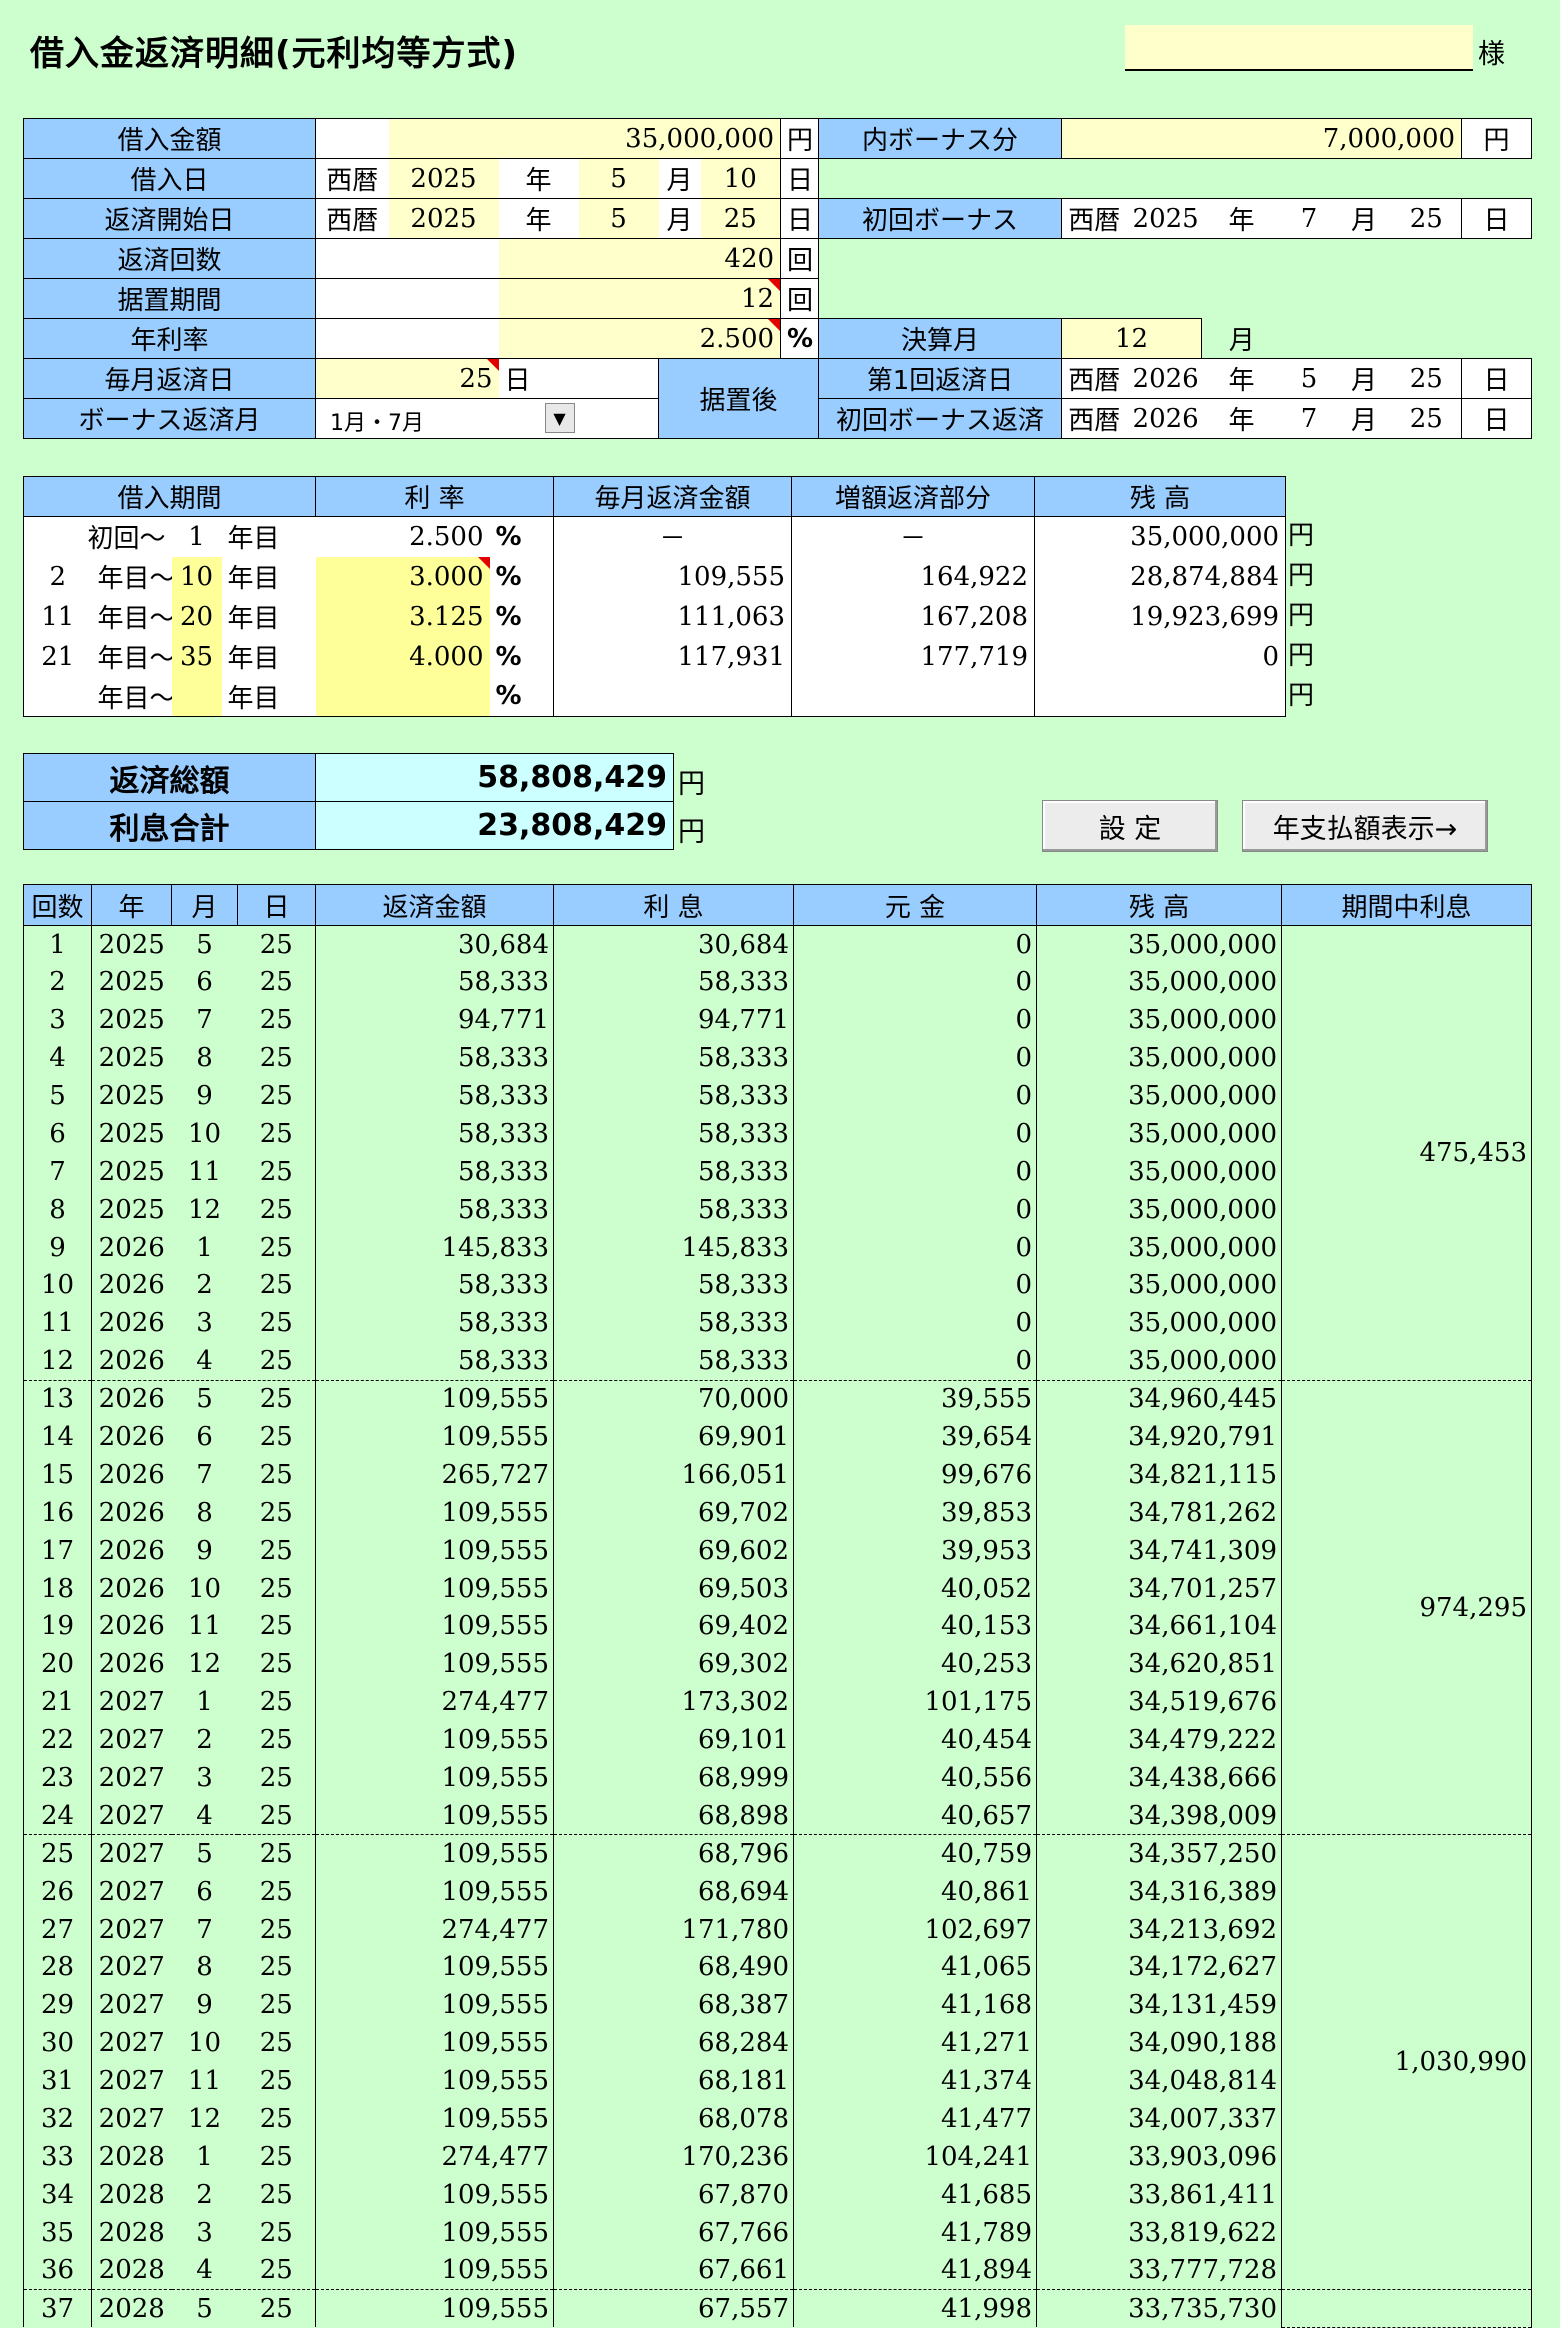 The image size is (1560, 2328). What do you see at coordinates (57, 1437) in the screenshot?
I see `cell-value: 14` at bounding box center [57, 1437].